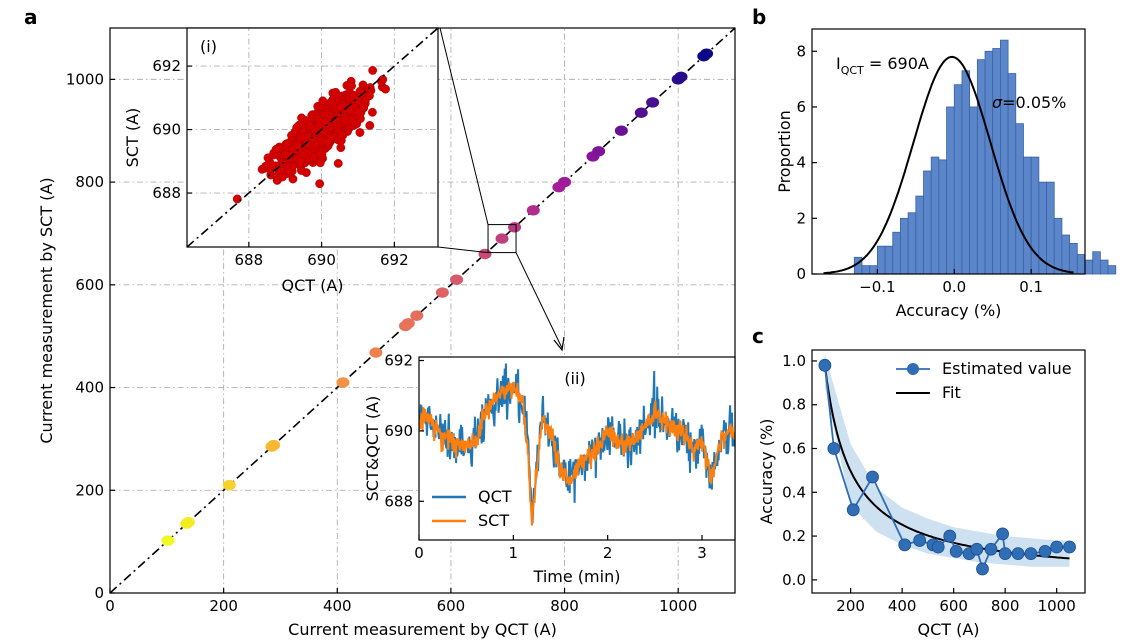  What do you see at coordinates (1005, 606) in the screenshot?
I see `panel-c-xtick-label: 800` at bounding box center [1005, 606].